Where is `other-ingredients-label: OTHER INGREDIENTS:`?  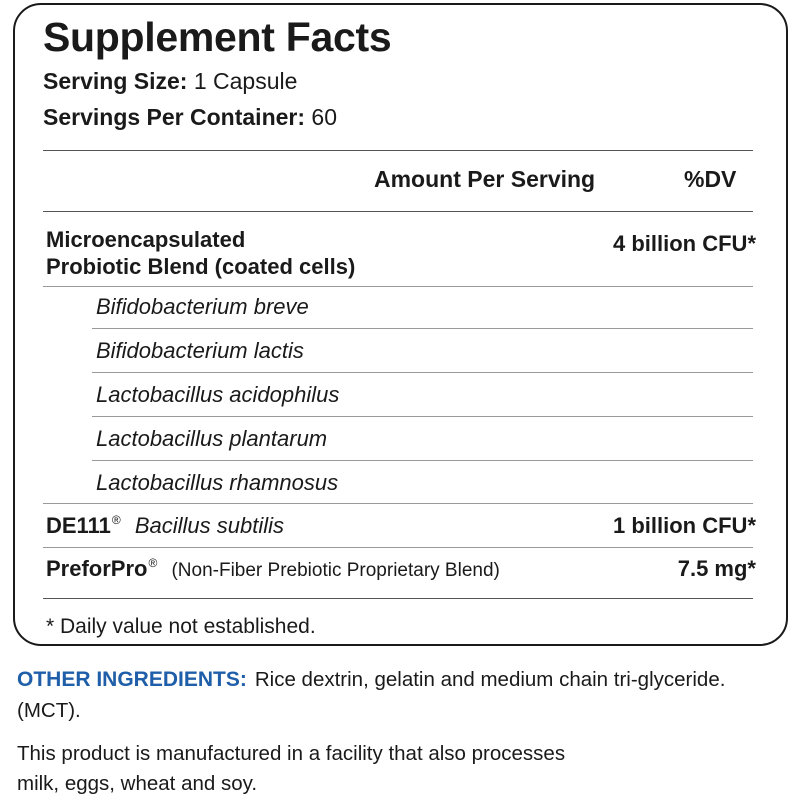
other-ingredients-label: OTHER INGREDIENTS: is located at coordinates (132, 679).